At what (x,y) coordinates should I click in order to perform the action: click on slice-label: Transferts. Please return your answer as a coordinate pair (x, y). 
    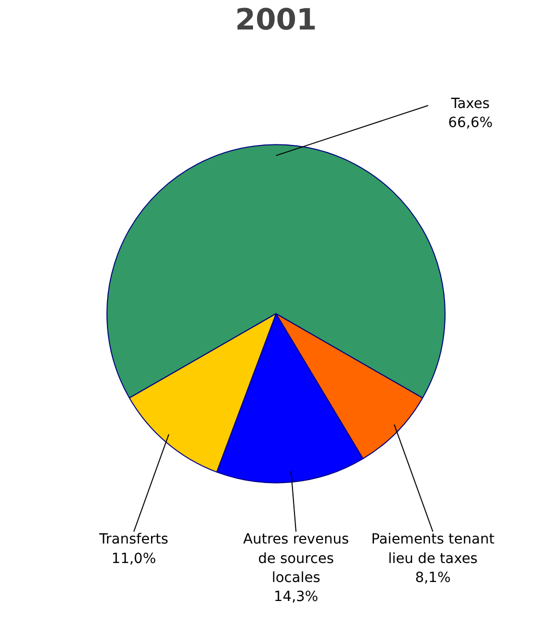
    Looking at the image, I should click on (133, 540).